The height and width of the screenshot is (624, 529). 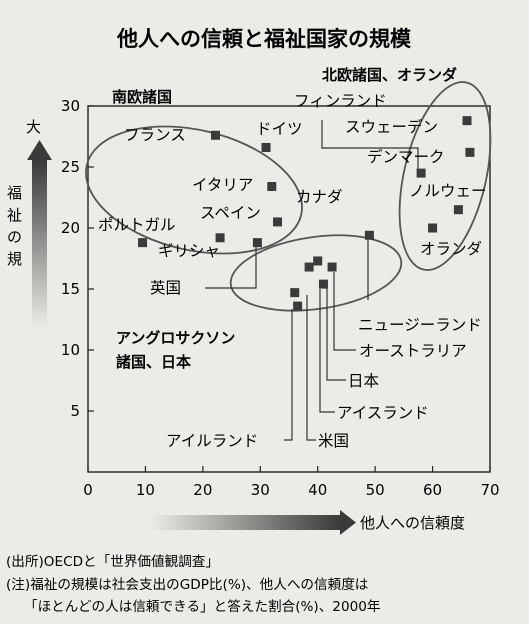 What do you see at coordinates (264, 39) in the screenshot?
I see `chart-title: 他人への信頼と福祉国家の規模` at bounding box center [264, 39].